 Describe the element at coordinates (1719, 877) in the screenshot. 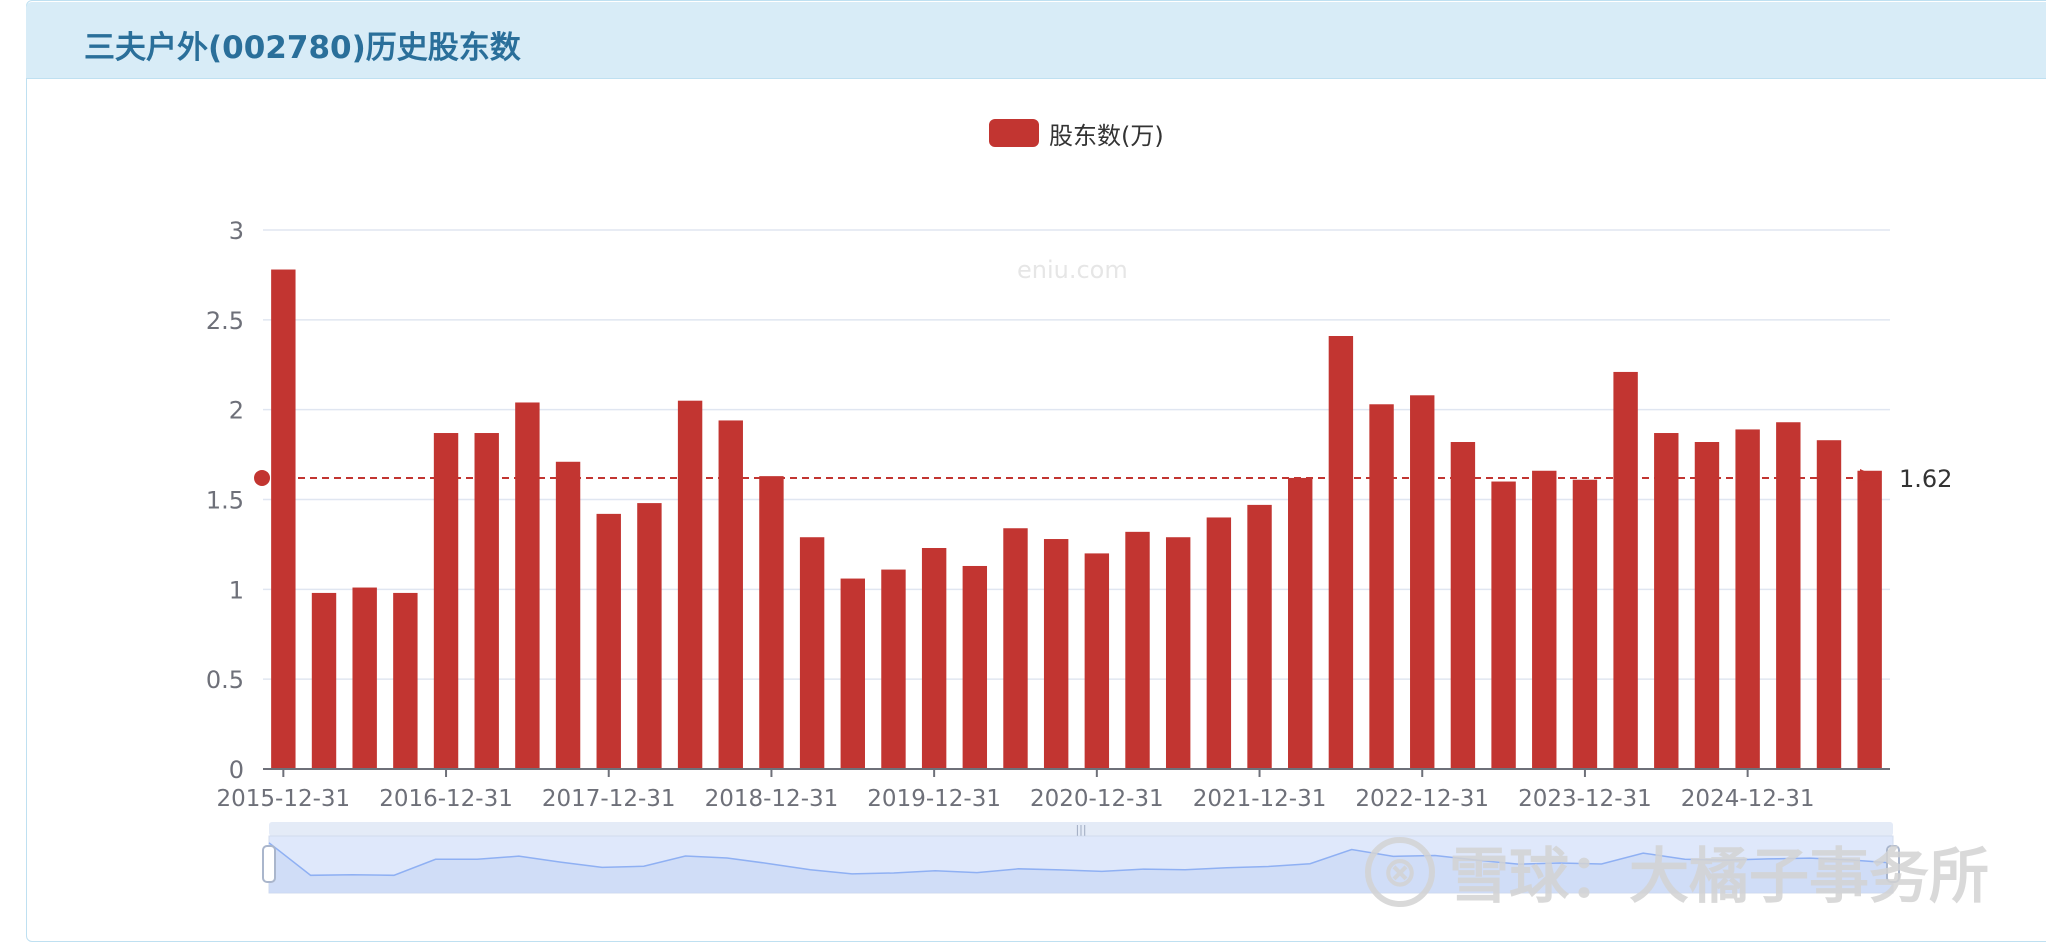

I see `brand-text: 雪球：大橘子事务所` at that location.